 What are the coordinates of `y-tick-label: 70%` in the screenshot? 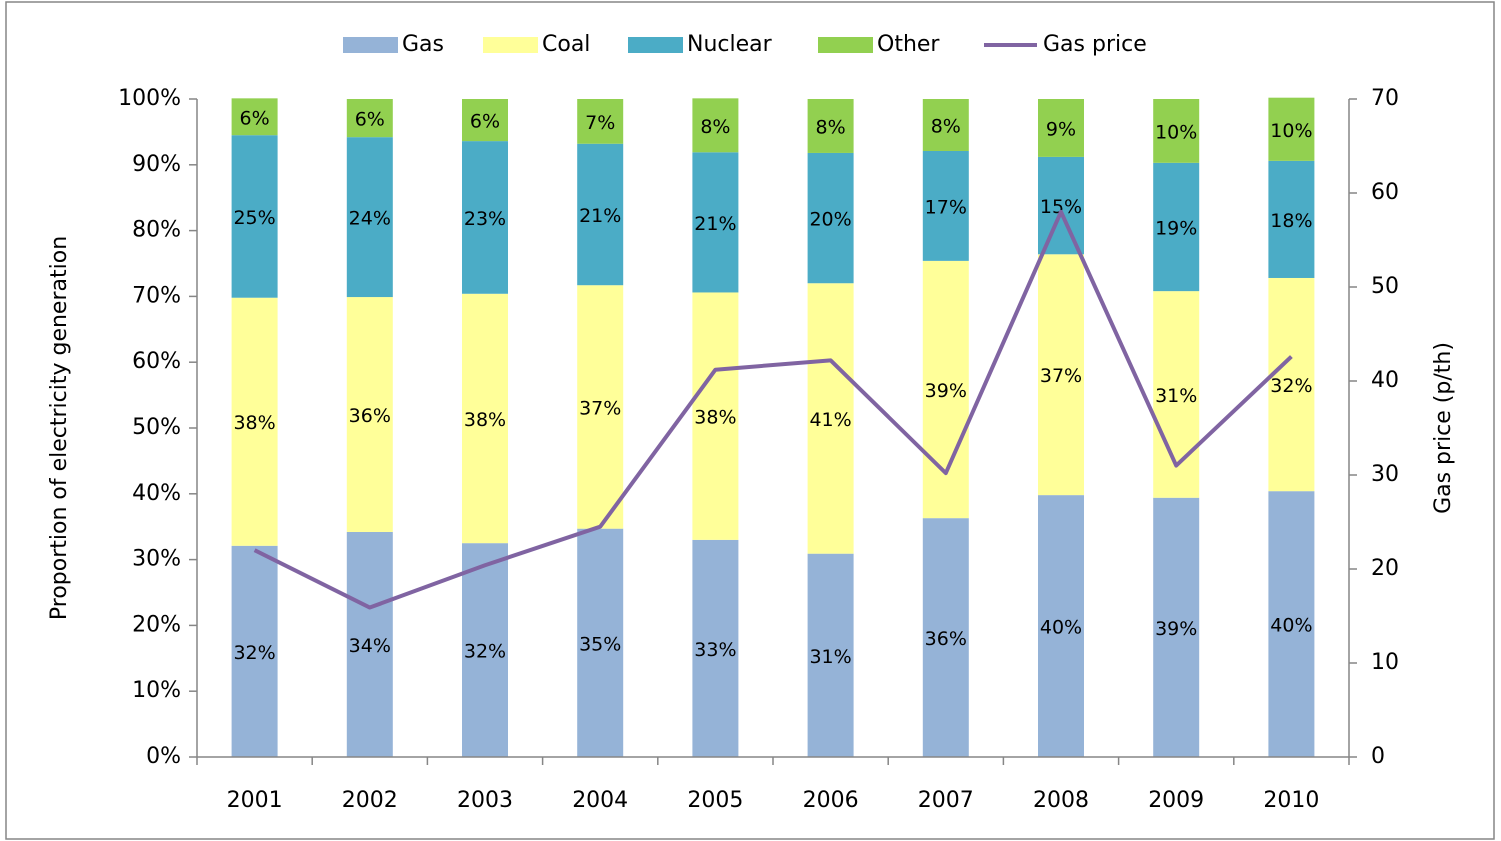 It's located at (156, 295).